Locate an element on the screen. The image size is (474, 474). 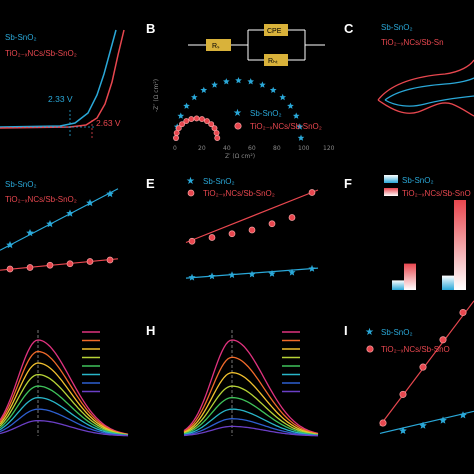
legend-e-tio2: TiO₂₋ₓNCs/Sb-SnO₂ is located at coordinates (239, 193).